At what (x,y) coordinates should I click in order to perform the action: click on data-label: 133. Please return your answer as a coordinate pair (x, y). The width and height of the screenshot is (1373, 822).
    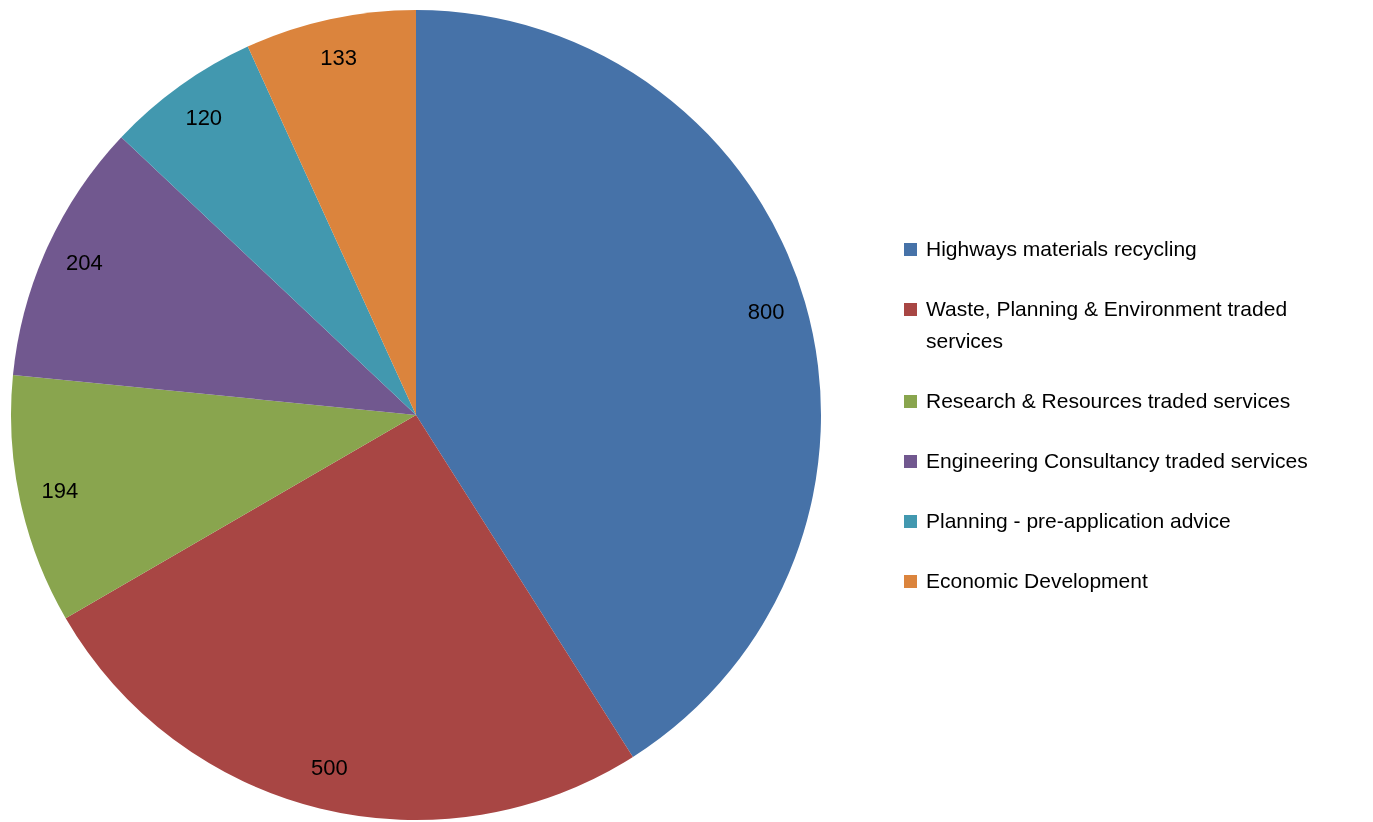
    Looking at the image, I should click on (338, 57).